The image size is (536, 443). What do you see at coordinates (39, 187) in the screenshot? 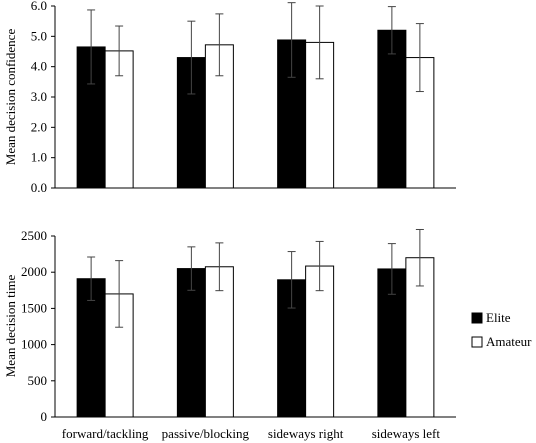
I see `y-tick-label: 0.0` at bounding box center [39, 187].